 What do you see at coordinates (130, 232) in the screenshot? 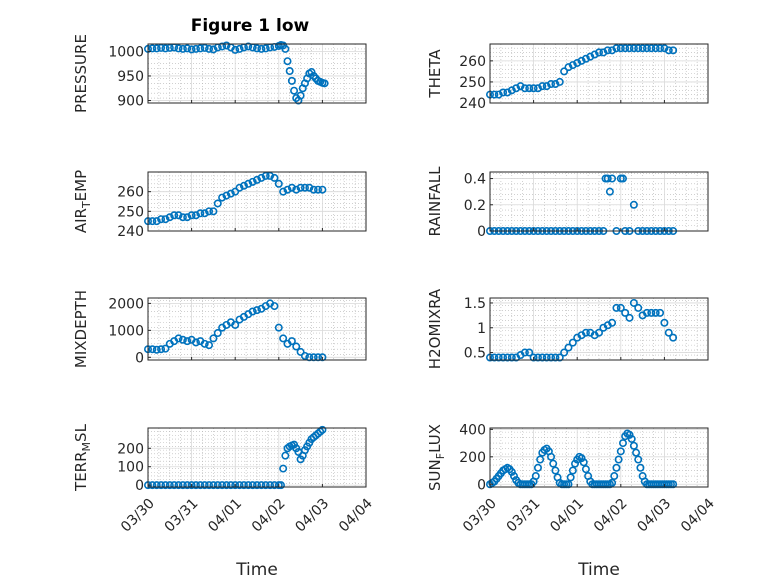
I see `y-tick-label: 240` at bounding box center [130, 232].